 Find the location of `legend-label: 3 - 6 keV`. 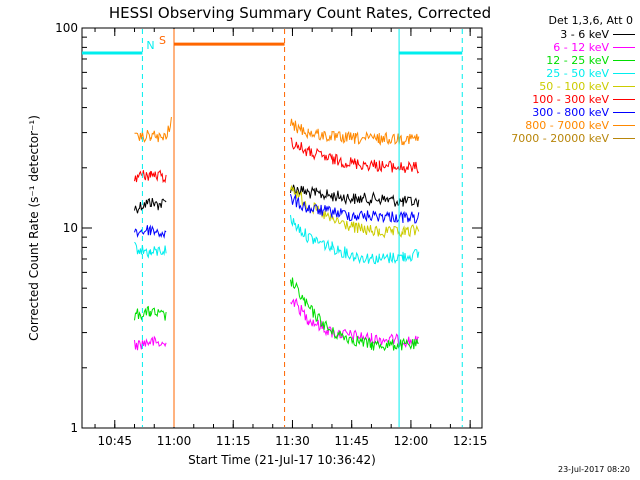

legend-label: 3 - 6 keV is located at coordinates (584, 34).